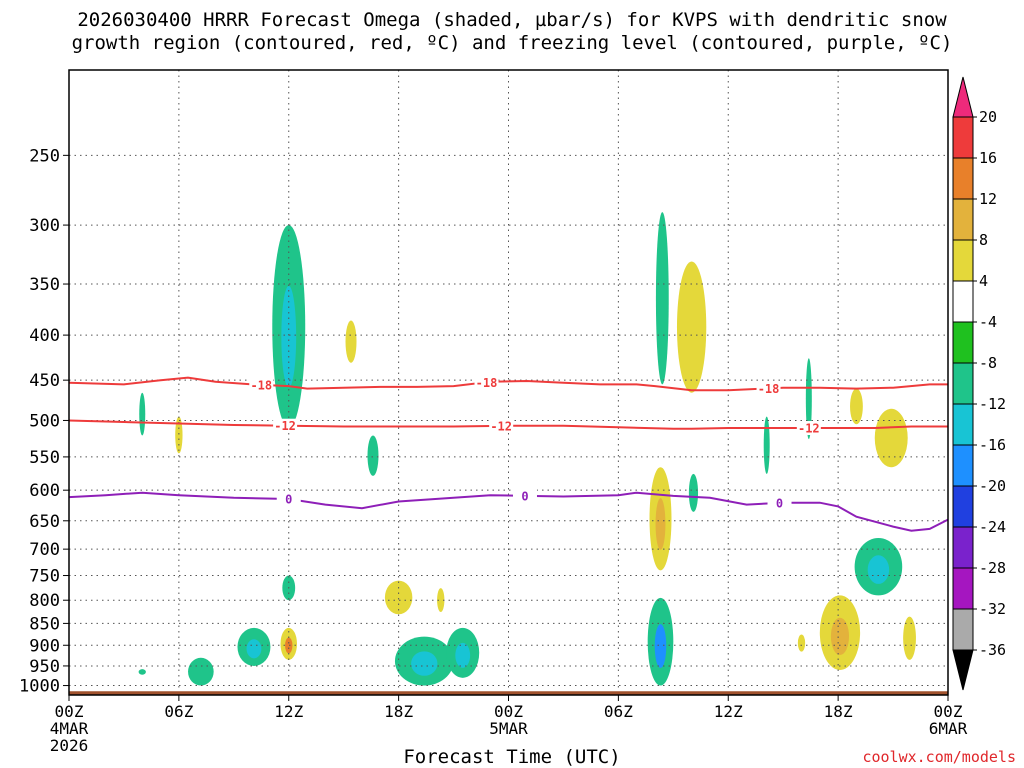  I want to click on y-tick-label: 450, so click(44, 381).